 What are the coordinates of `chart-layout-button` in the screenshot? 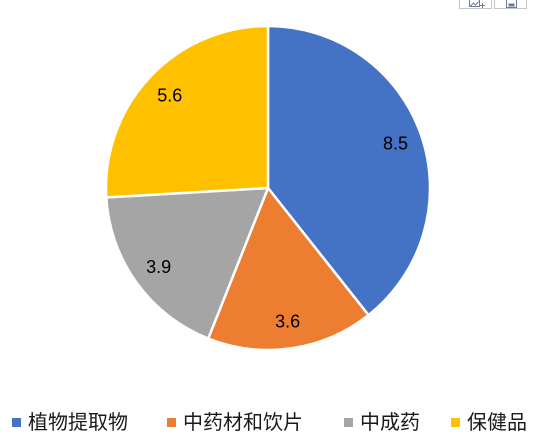 It's located at (510, 4).